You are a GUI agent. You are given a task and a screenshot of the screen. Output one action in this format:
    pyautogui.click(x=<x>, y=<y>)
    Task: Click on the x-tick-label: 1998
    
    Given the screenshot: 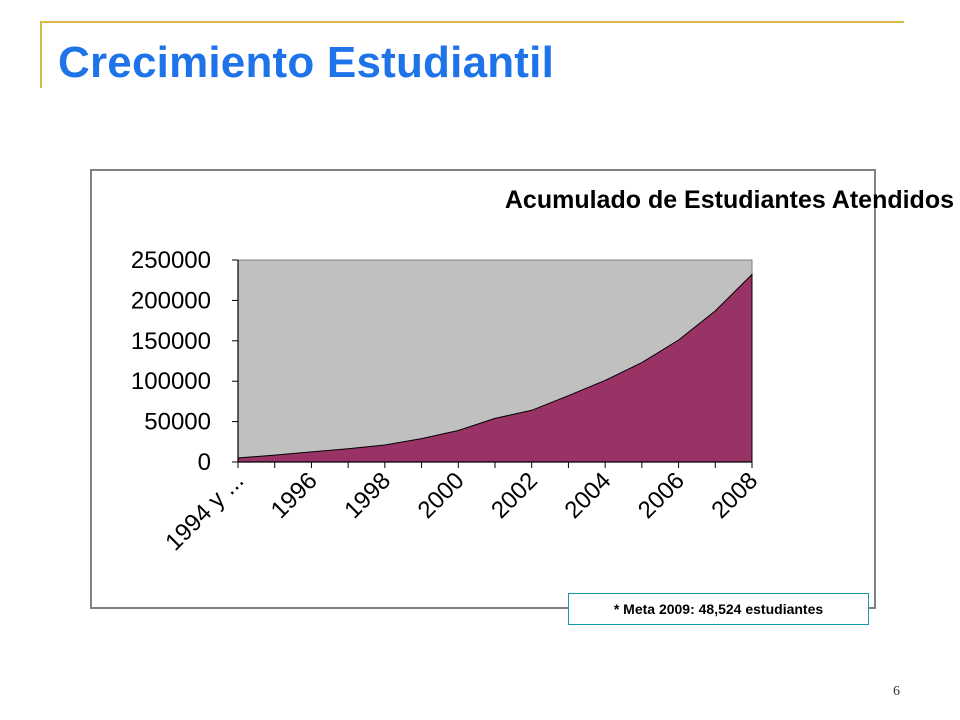 What is the action you would take?
    pyautogui.click(x=367, y=495)
    